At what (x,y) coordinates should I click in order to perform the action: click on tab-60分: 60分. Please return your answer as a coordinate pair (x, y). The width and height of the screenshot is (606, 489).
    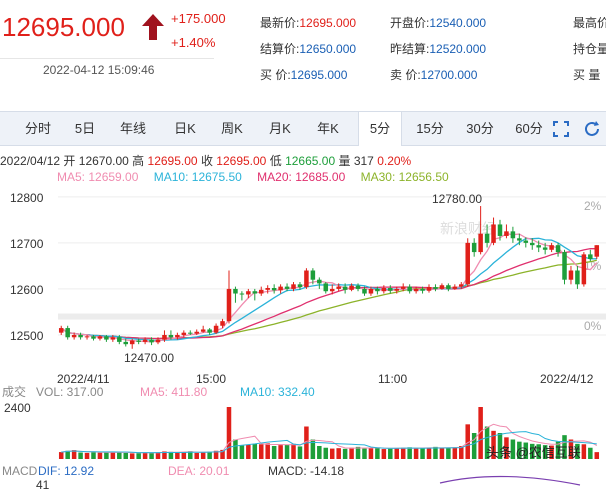
    Looking at the image, I should click on (529, 128).